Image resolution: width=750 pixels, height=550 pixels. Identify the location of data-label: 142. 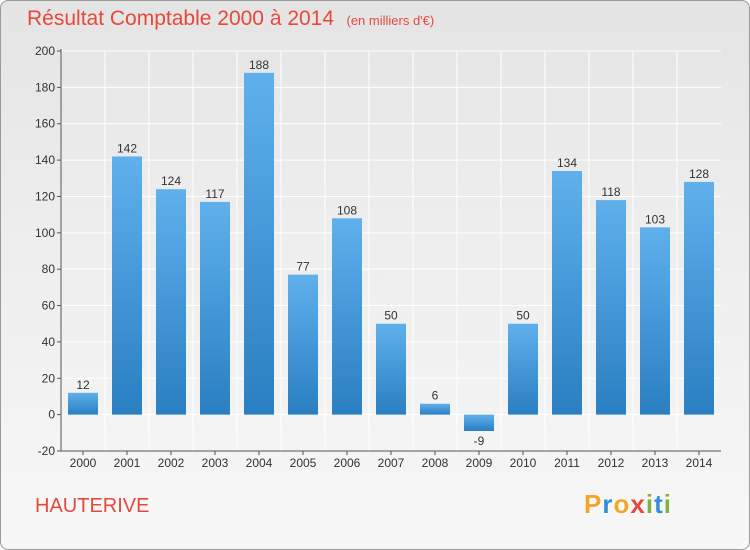
(127, 148).